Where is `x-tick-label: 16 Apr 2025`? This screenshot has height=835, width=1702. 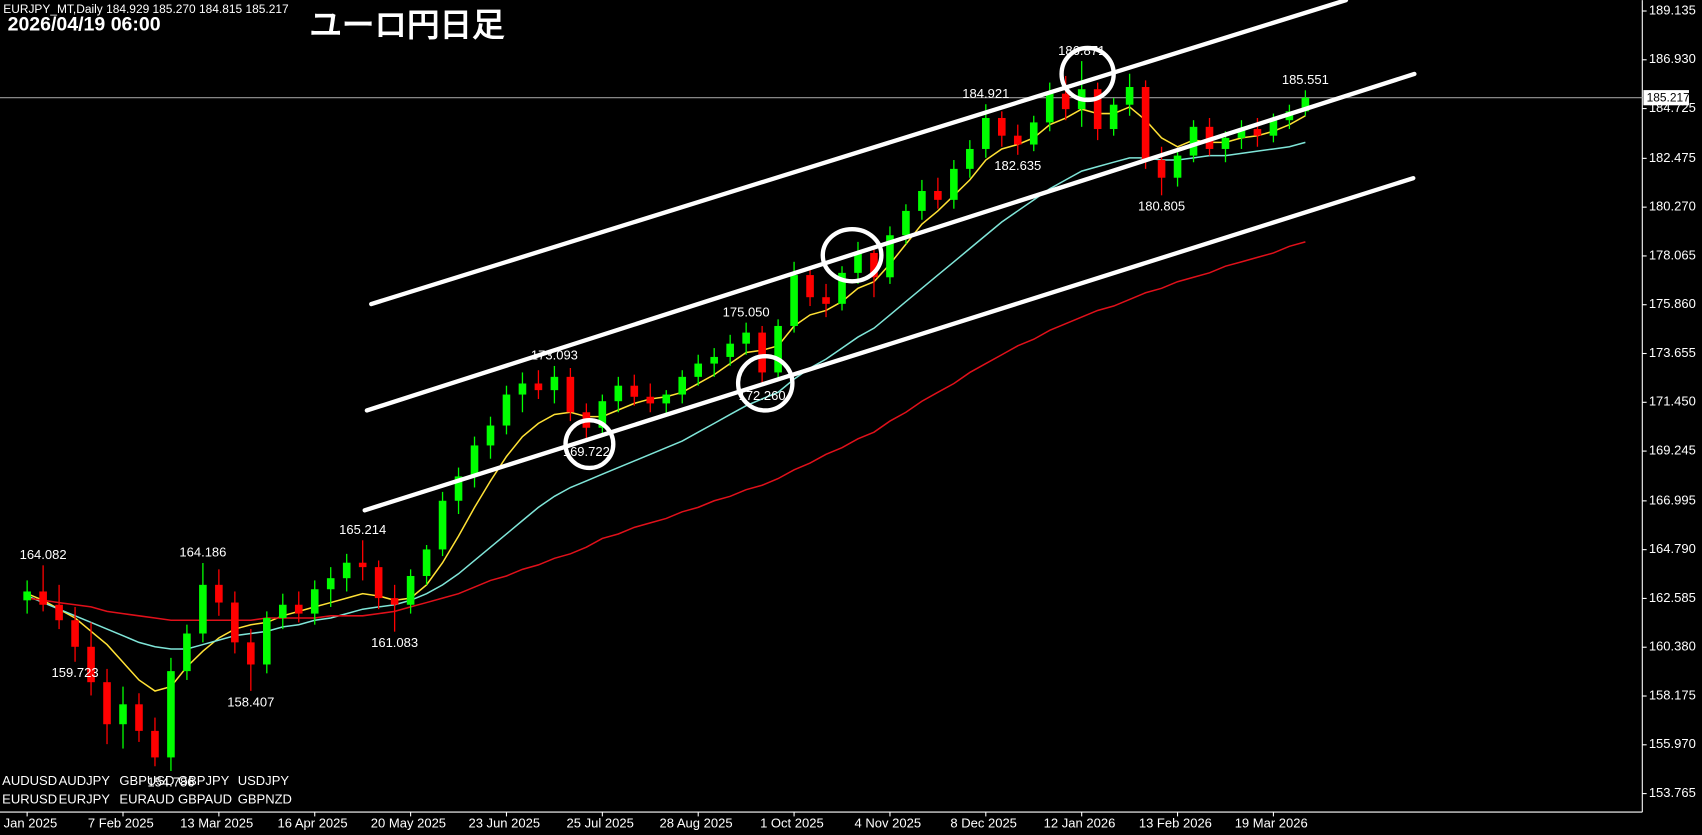 x-tick-label: 16 Apr 2025 is located at coordinates (312, 822).